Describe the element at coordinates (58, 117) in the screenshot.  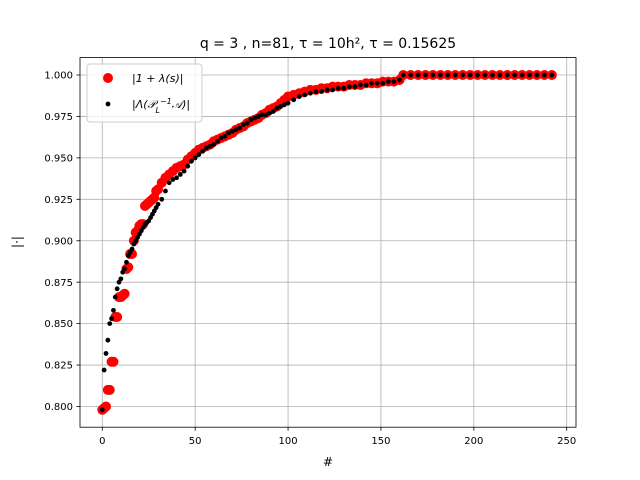
I see `y-tick-label: 0.975` at that location.